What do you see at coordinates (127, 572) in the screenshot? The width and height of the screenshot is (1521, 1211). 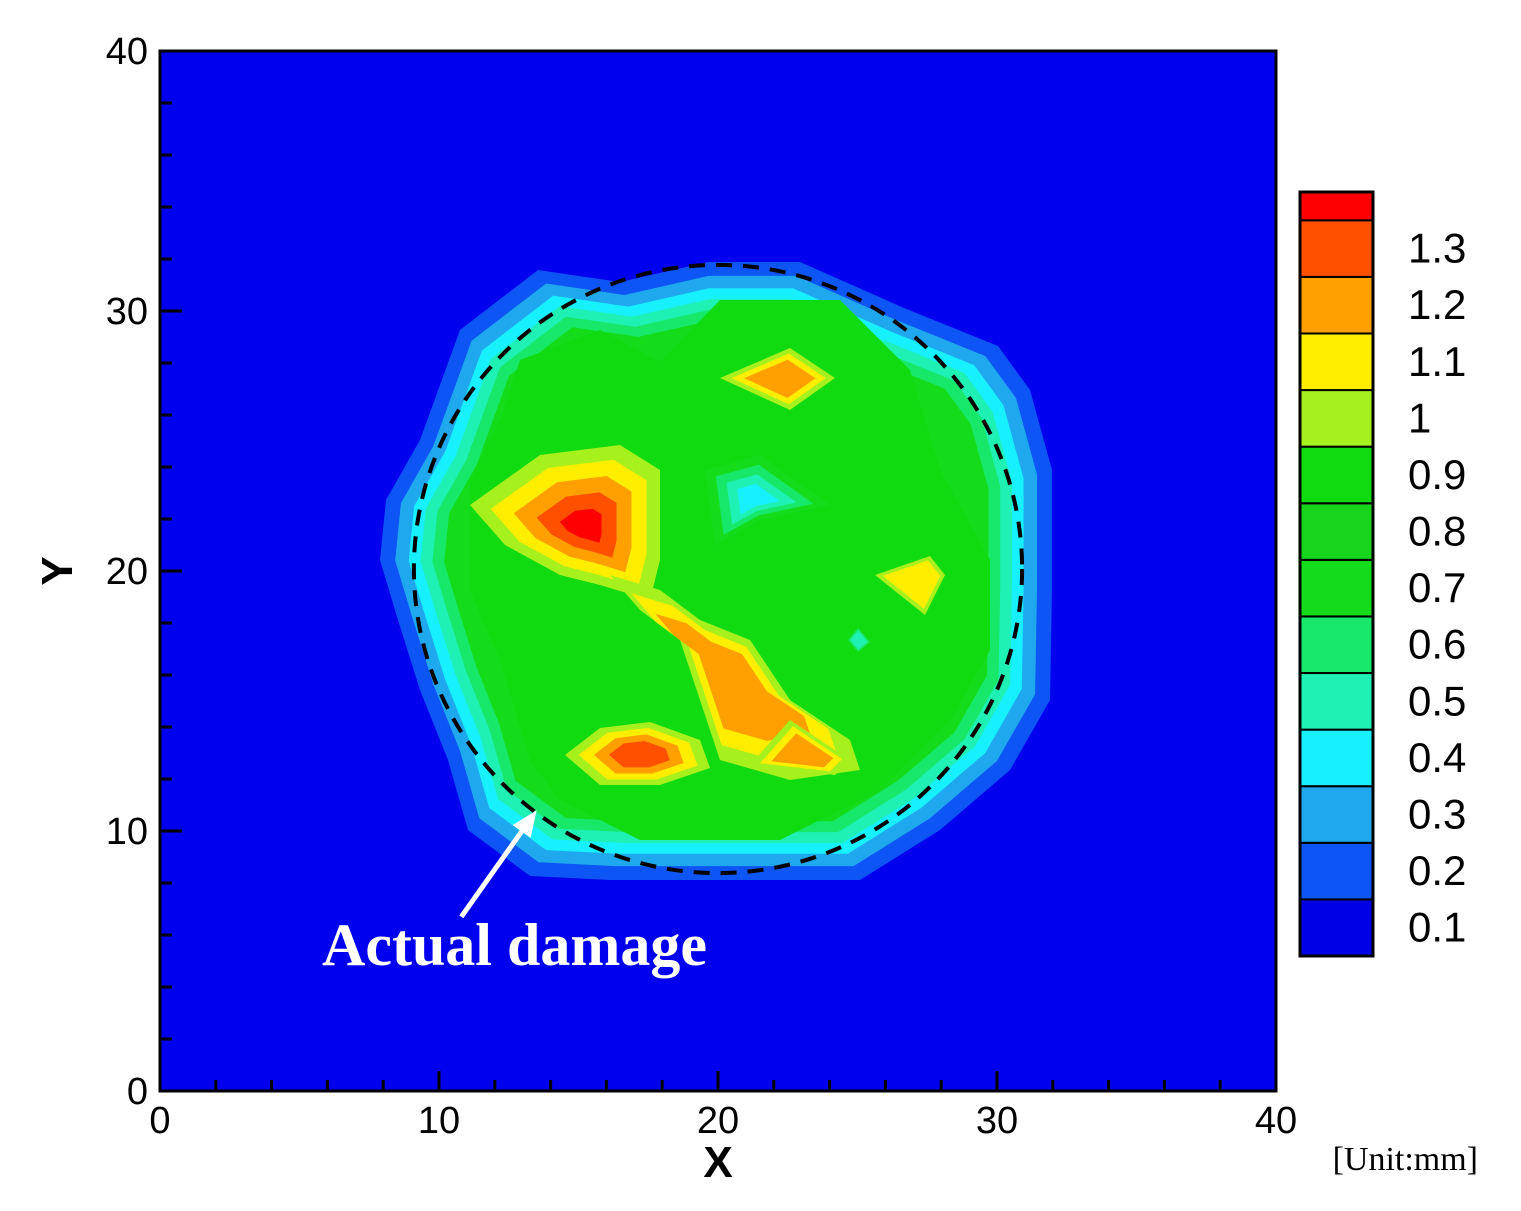 I see `y-tick-label-20: 20` at bounding box center [127, 572].